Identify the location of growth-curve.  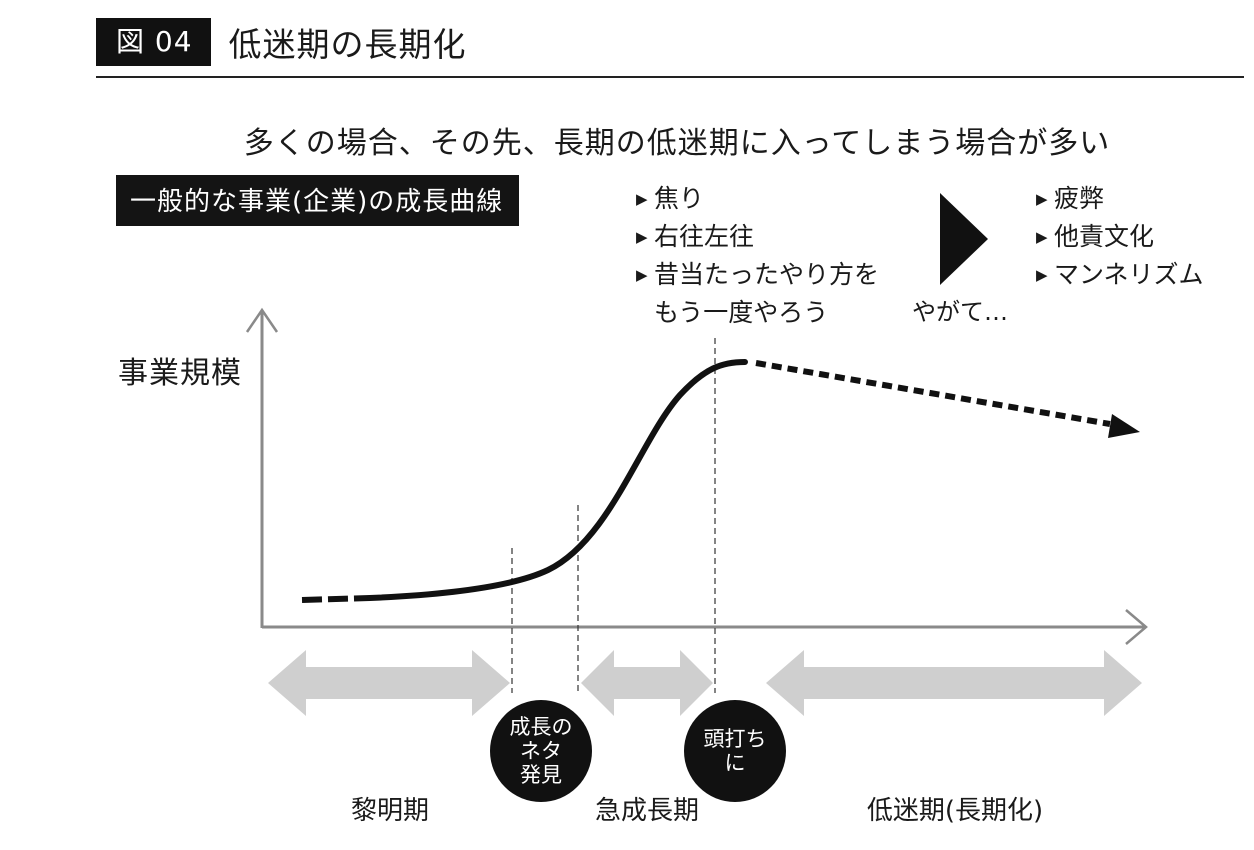
(557, 480).